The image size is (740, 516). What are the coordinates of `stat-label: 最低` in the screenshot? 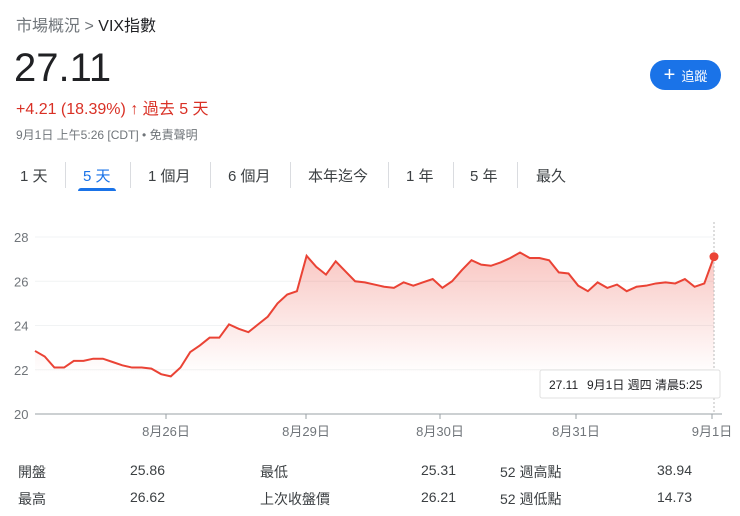 It's located at (274, 472).